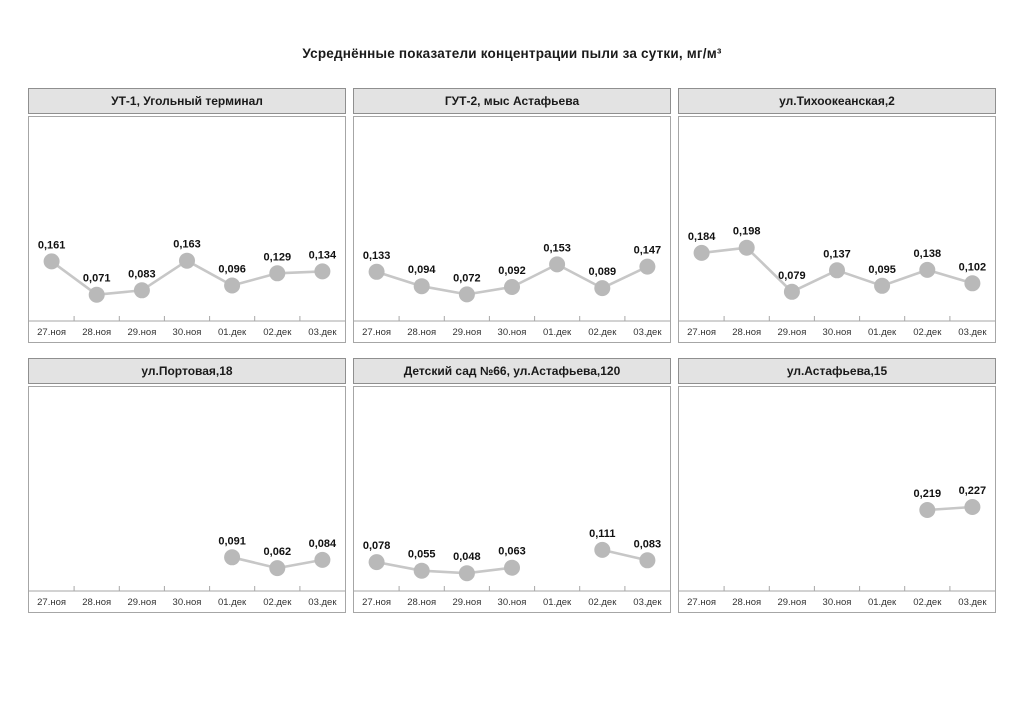 This screenshot has height=724, width=1024. Describe the element at coordinates (323, 544) in the screenshot. I see `svg-text: 0,084` at that location.